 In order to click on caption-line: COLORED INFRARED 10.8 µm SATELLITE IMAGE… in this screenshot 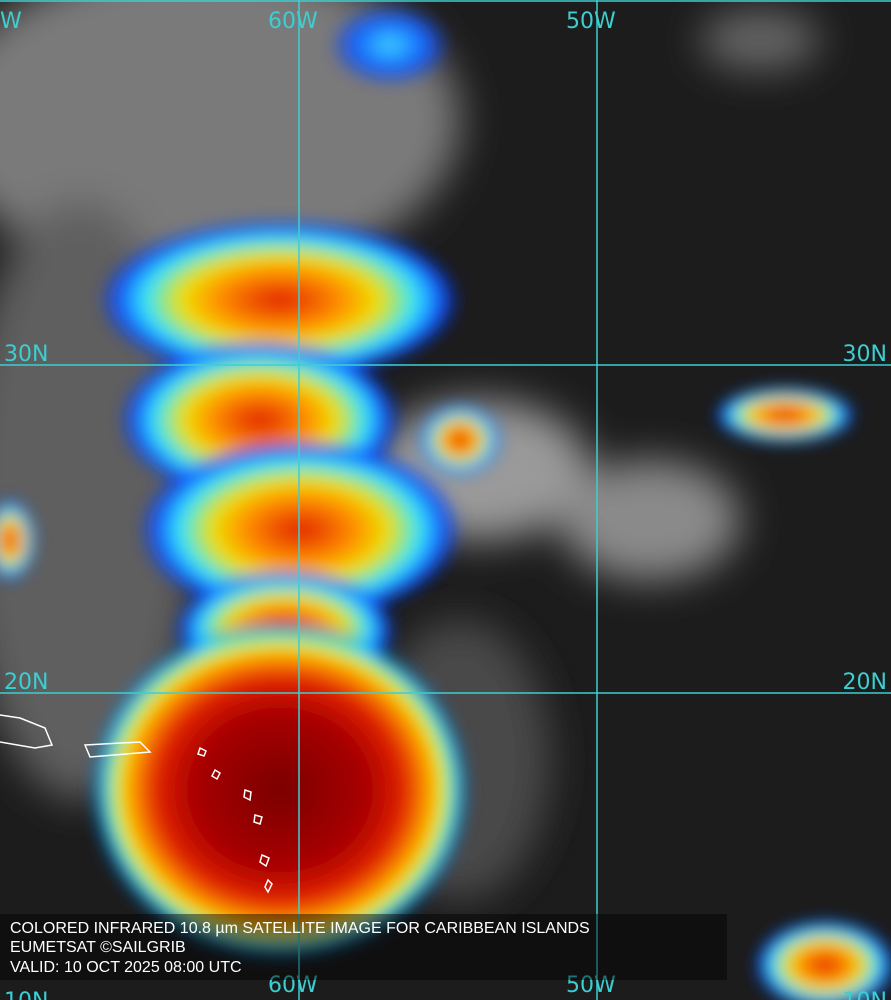, I will do `click(300, 928)`.